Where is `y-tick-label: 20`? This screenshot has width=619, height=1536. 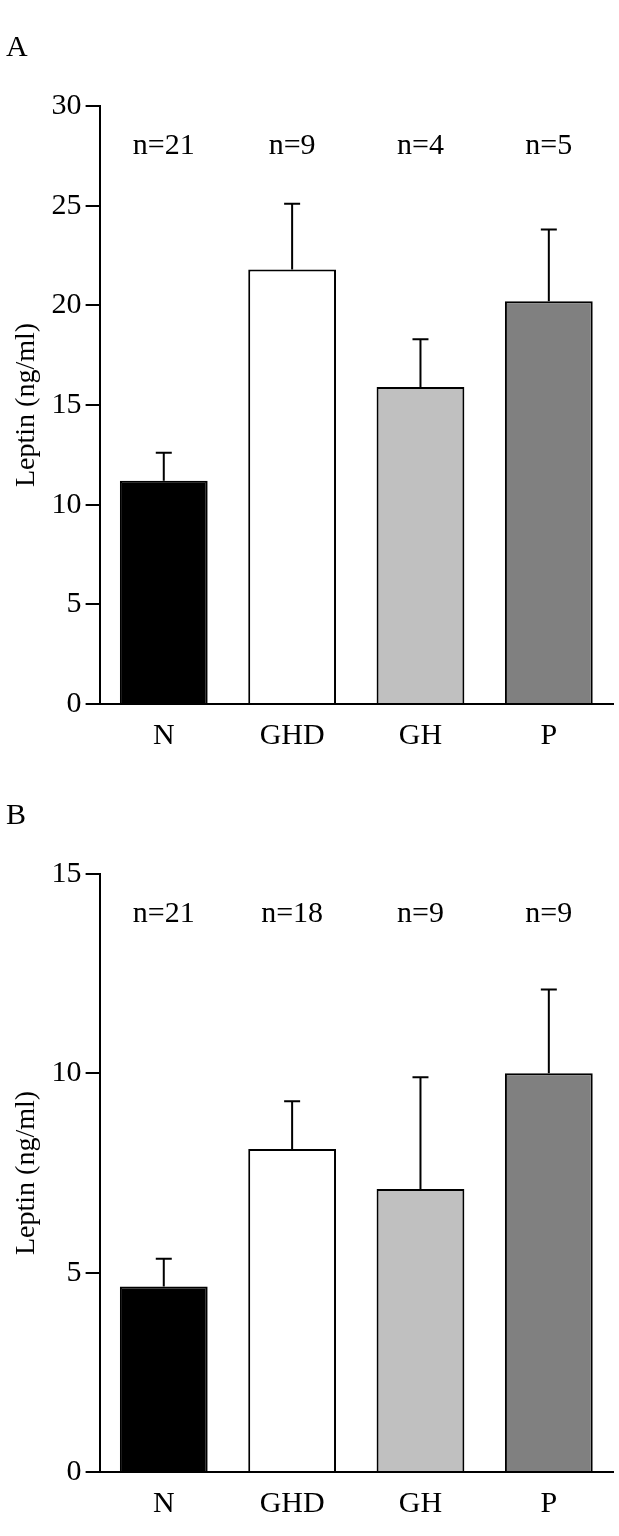
y-tick-label: 20 is located at coordinates (66, 303).